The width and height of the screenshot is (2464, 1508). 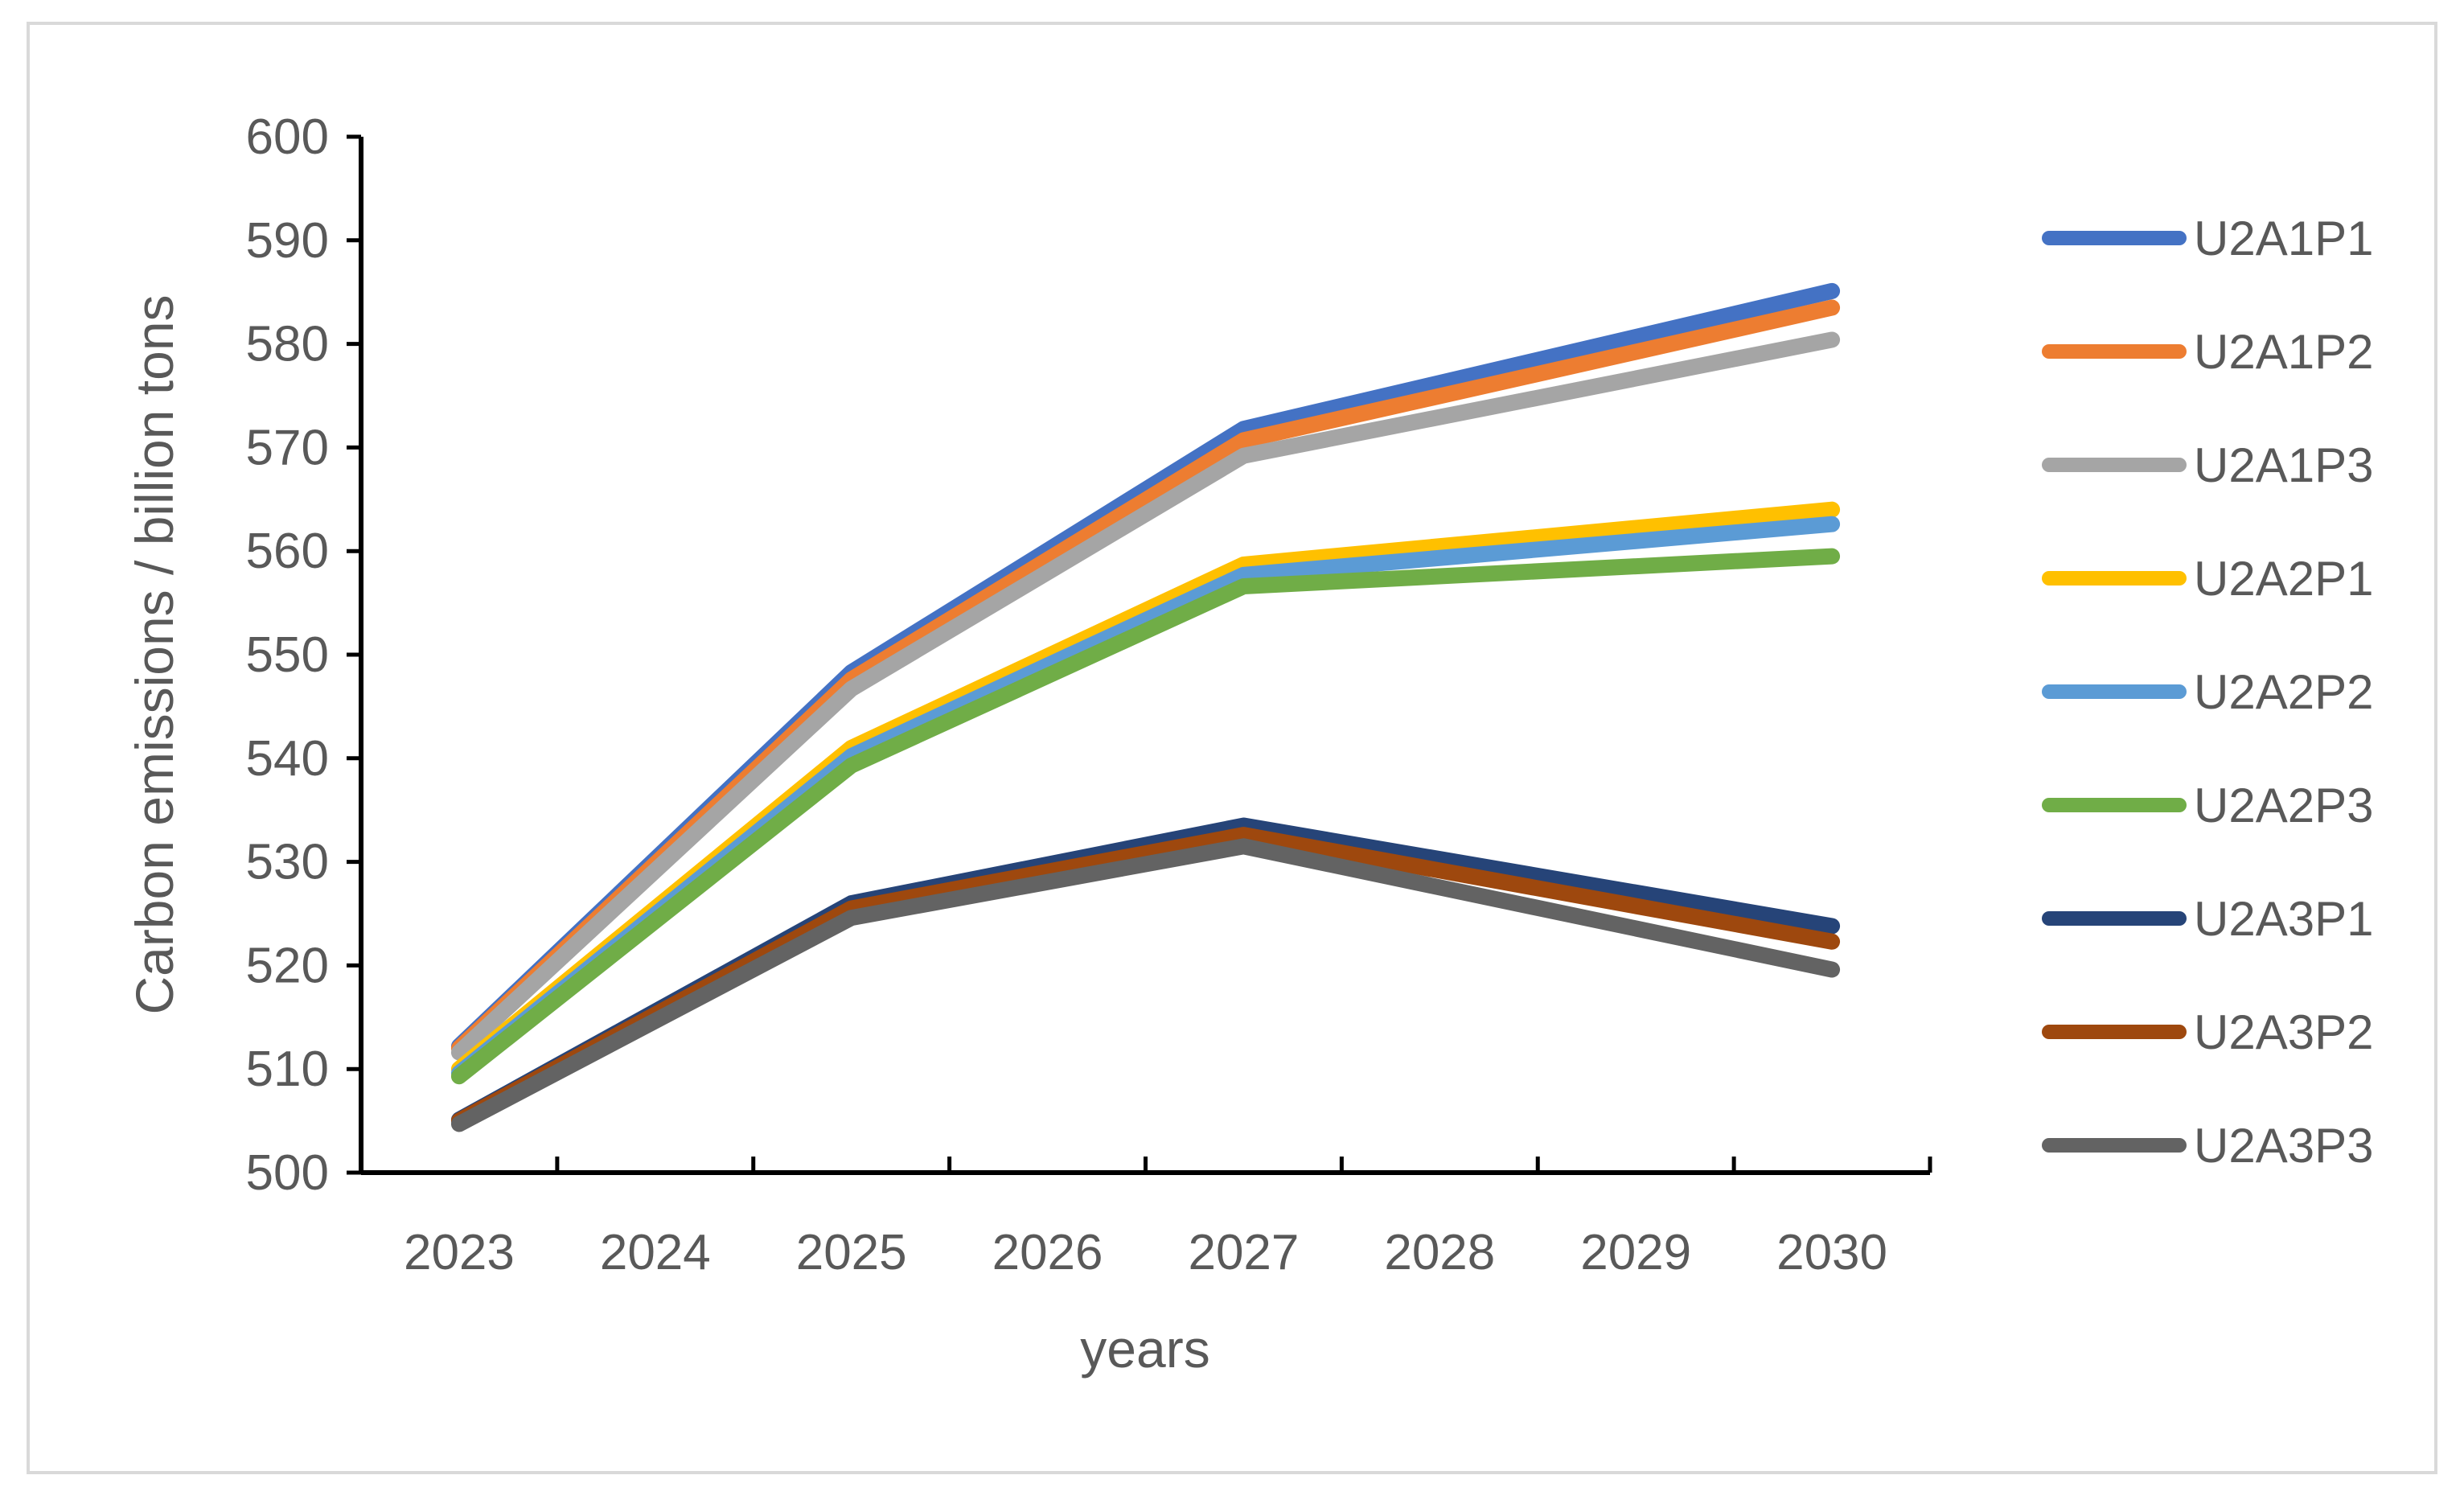 What do you see at coordinates (287, 551) in the screenshot?
I see `y-tick-label: 560` at bounding box center [287, 551].